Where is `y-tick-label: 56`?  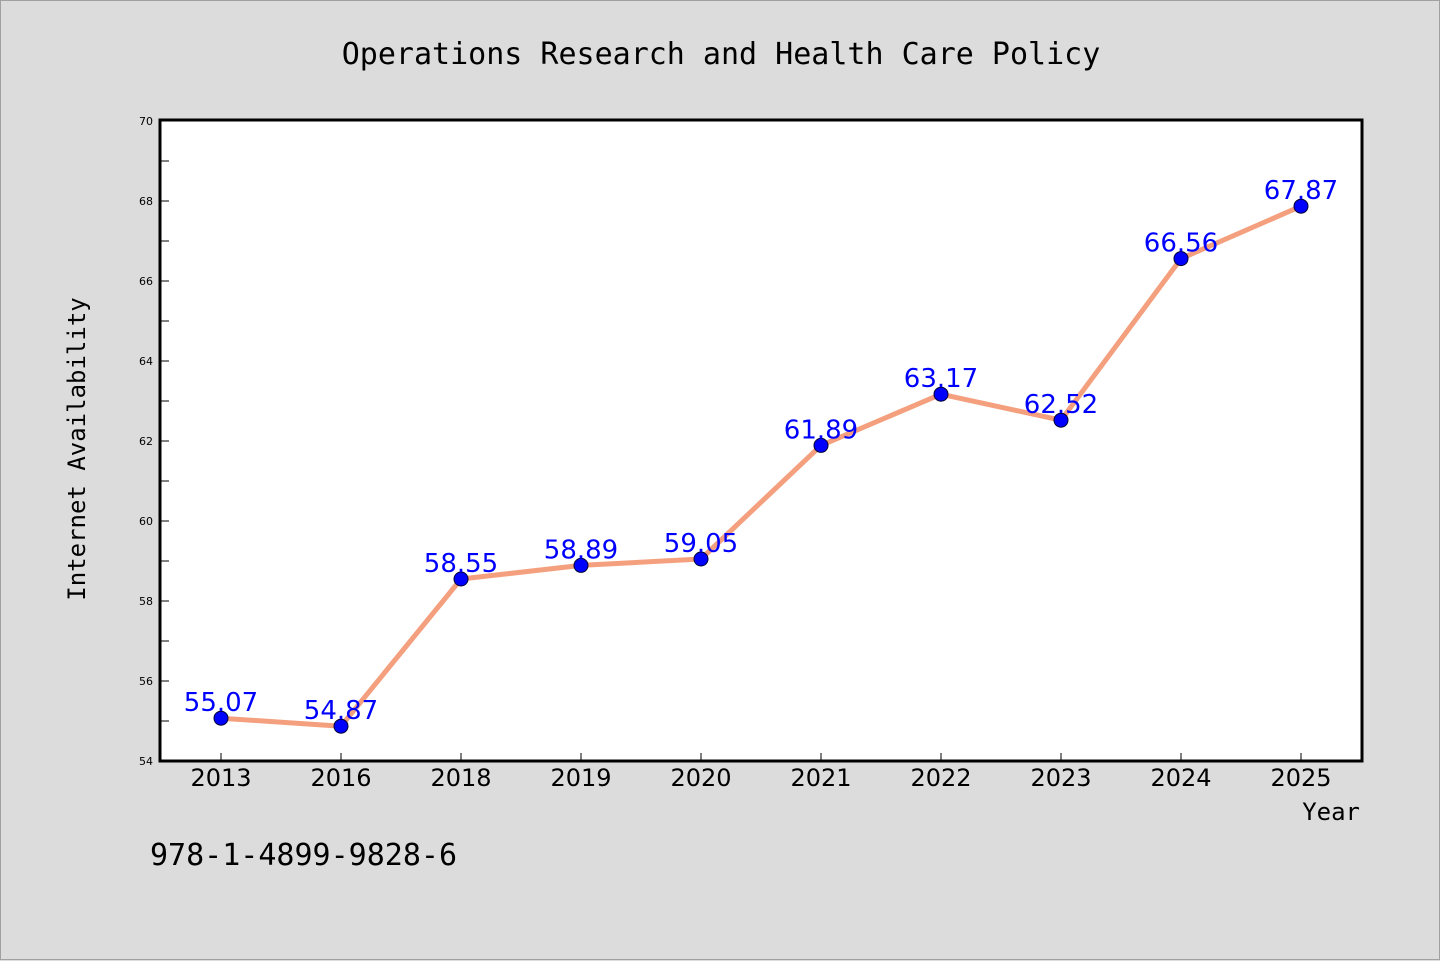 y-tick-label: 56 is located at coordinates (146, 681).